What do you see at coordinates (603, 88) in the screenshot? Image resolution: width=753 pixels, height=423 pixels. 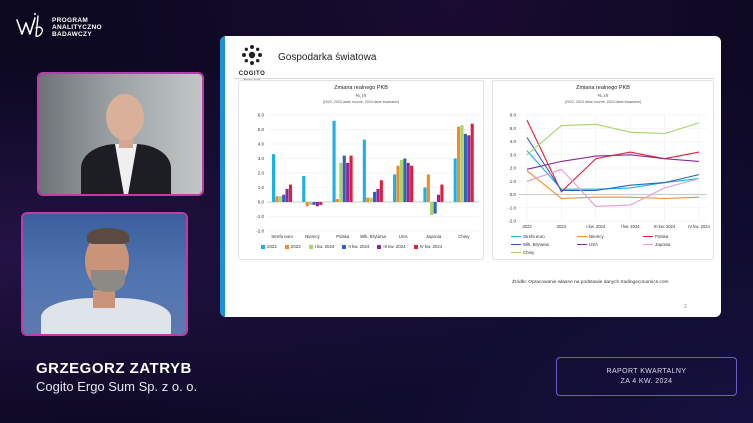 I see `line-chart-title: Zmiana realnego PKB` at bounding box center [603, 88].